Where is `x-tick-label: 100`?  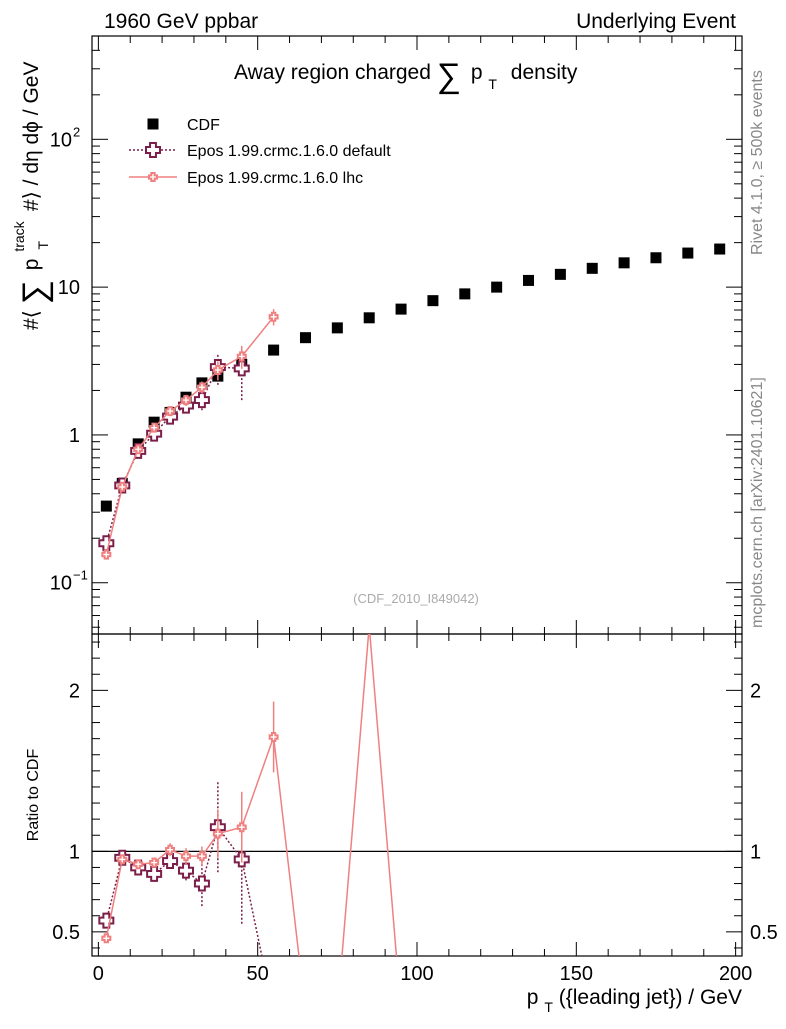
x-tick-label: 100 is located at coordinates (416, 974).